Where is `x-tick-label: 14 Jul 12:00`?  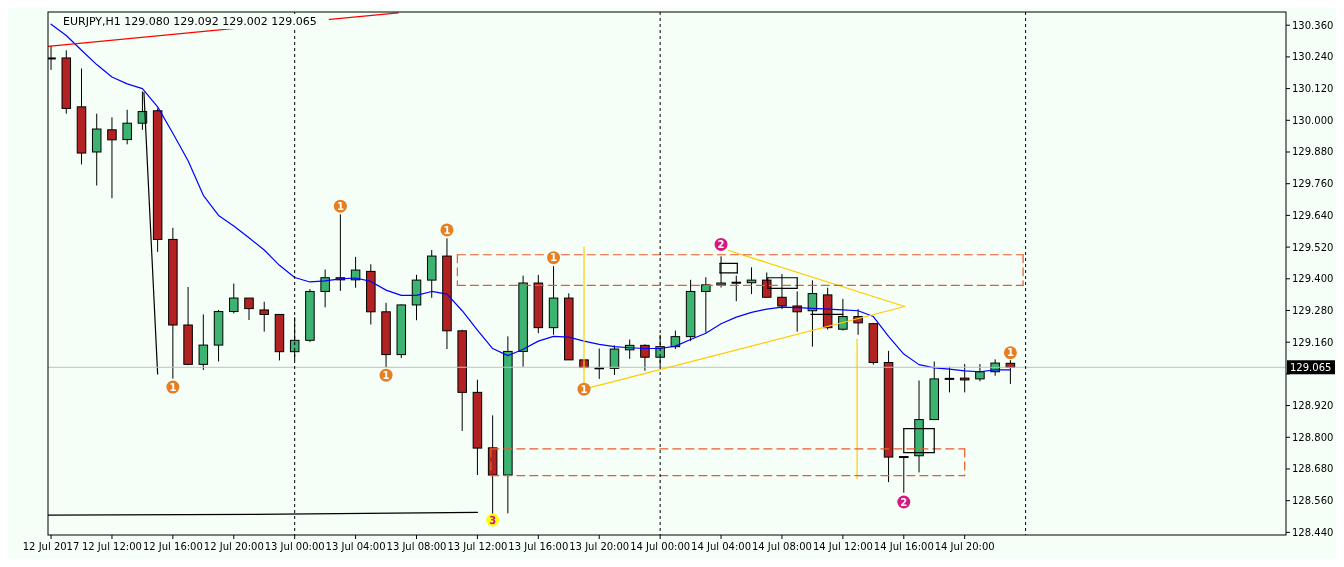
x-tick-label: 14 Jul 12:00 is located at coordinates (842, 546).